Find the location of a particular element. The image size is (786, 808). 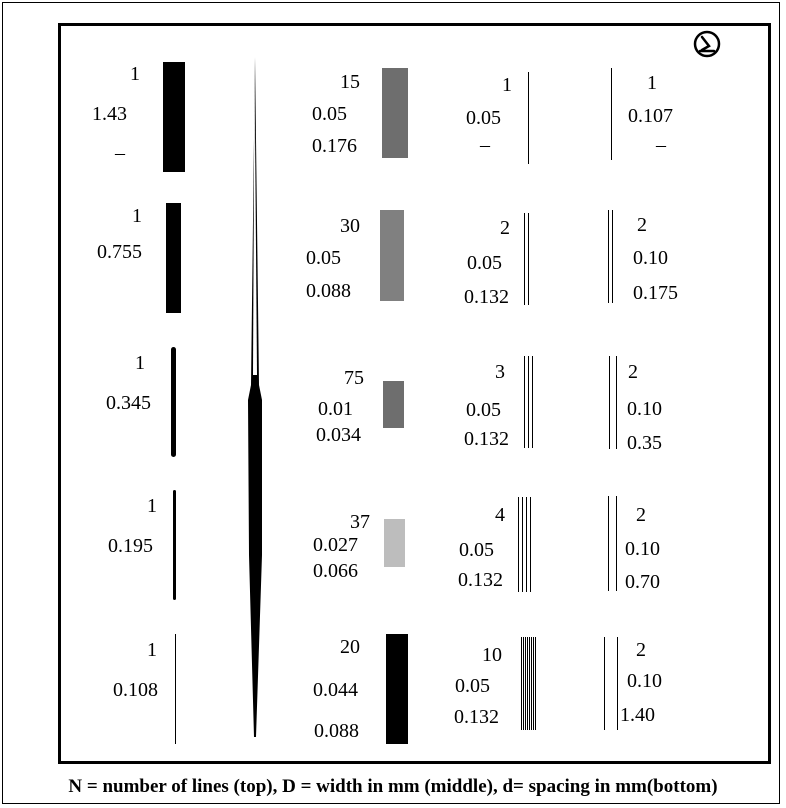

col5-row4-n: 2 is located at coordinates (641, 515).